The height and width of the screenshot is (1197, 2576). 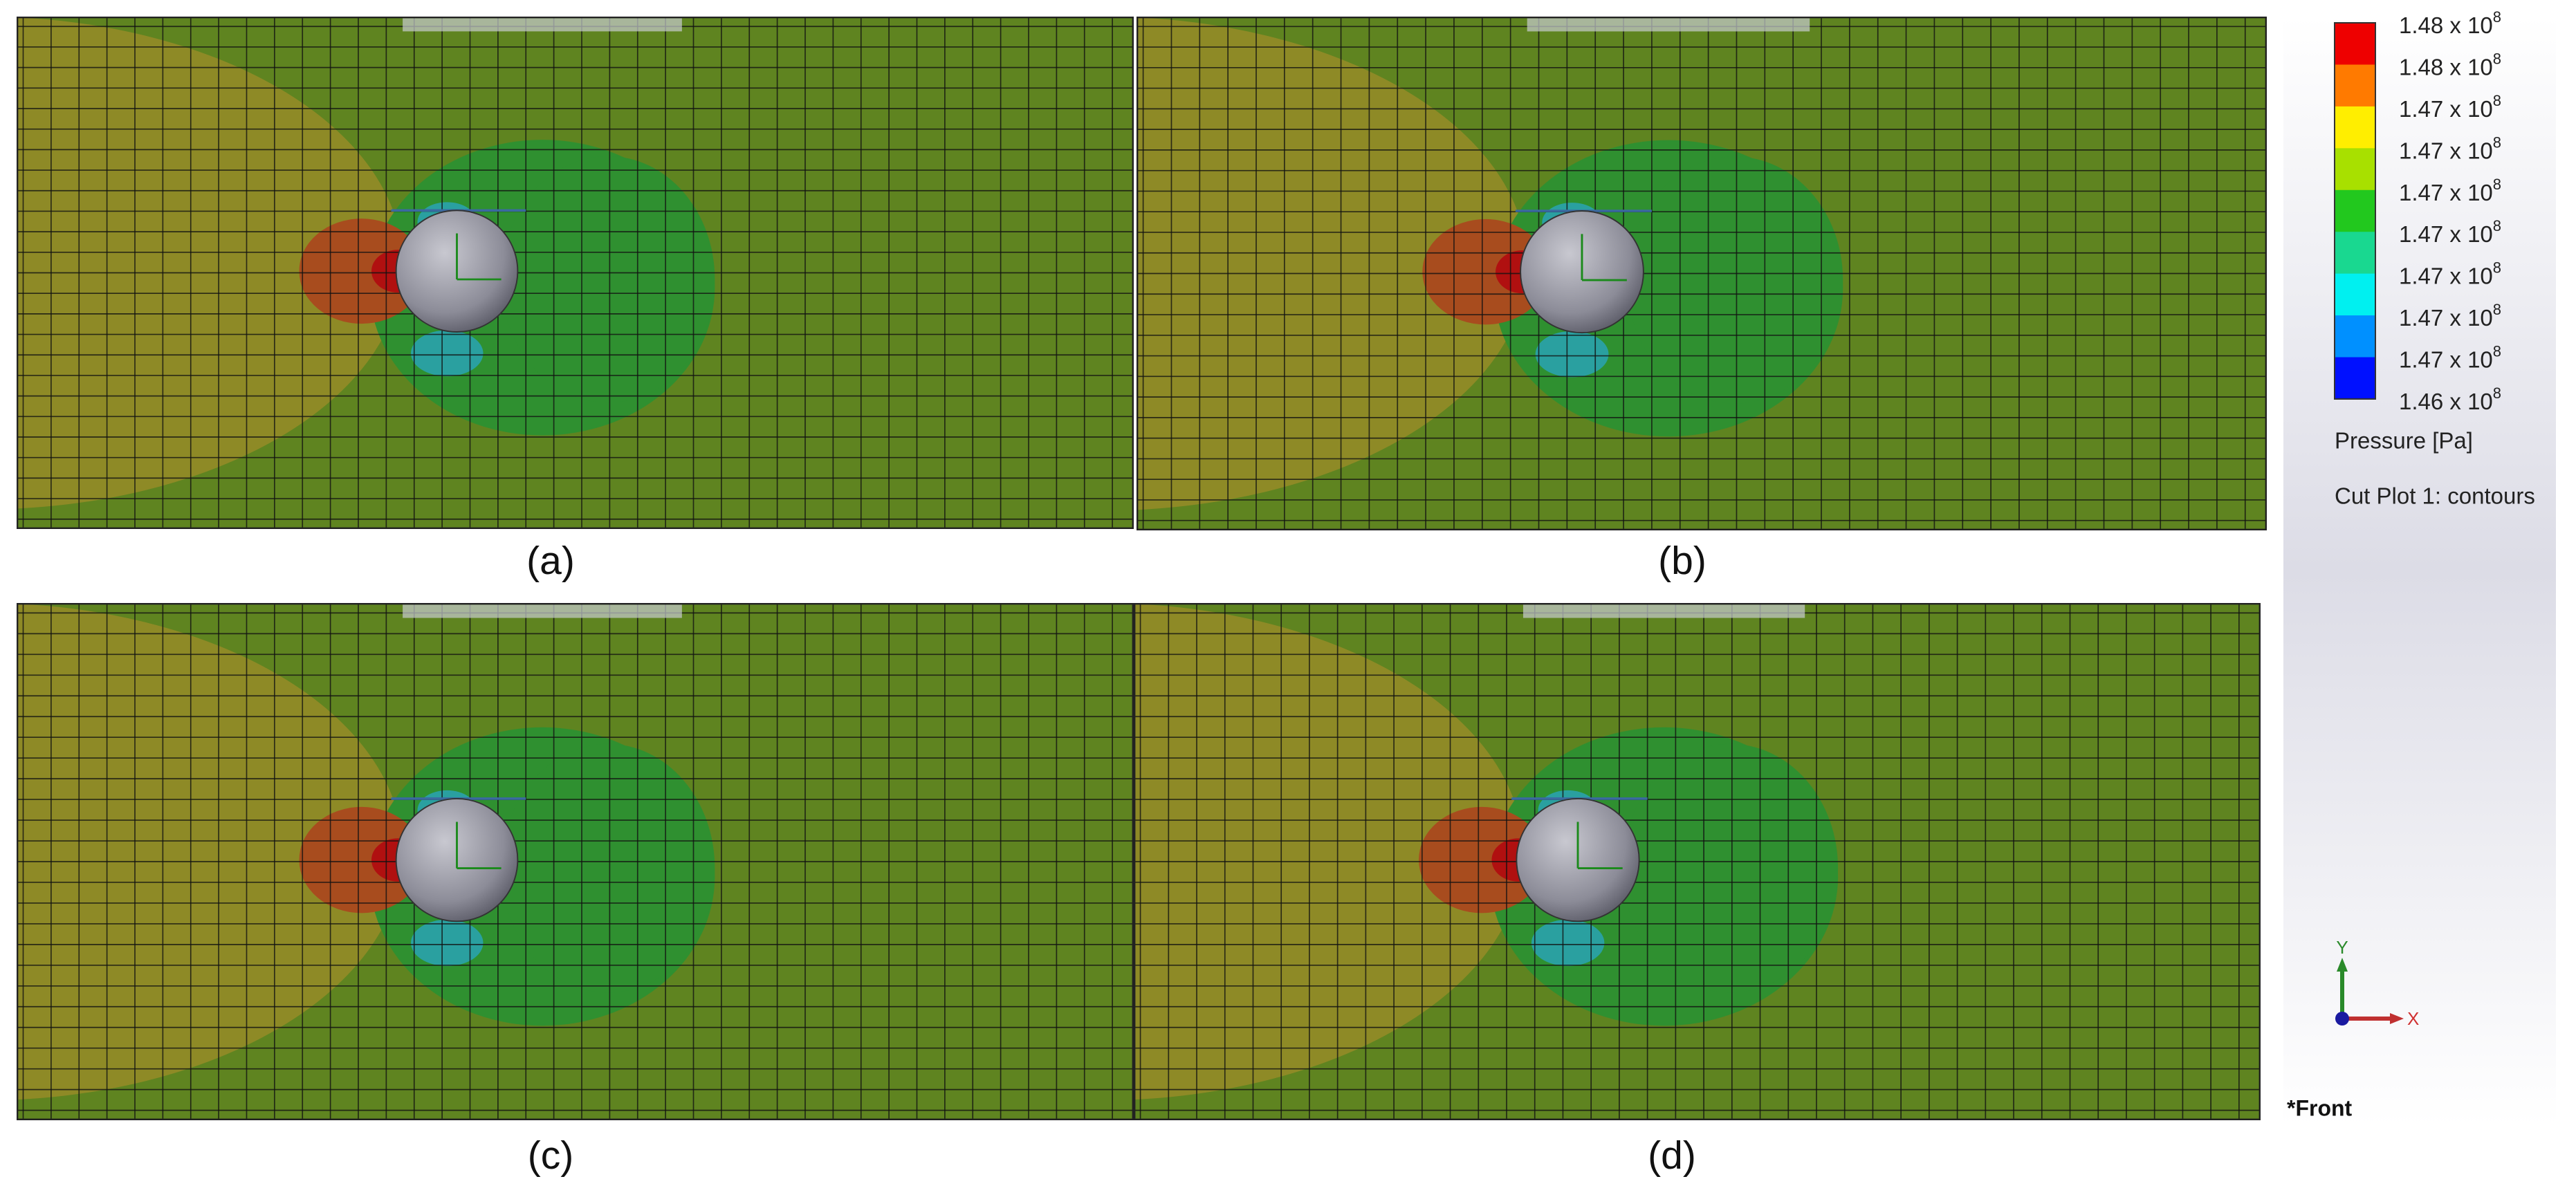 I want to click on legend-label: 1.46 x 10⁸, so click(x=2450, y=399).